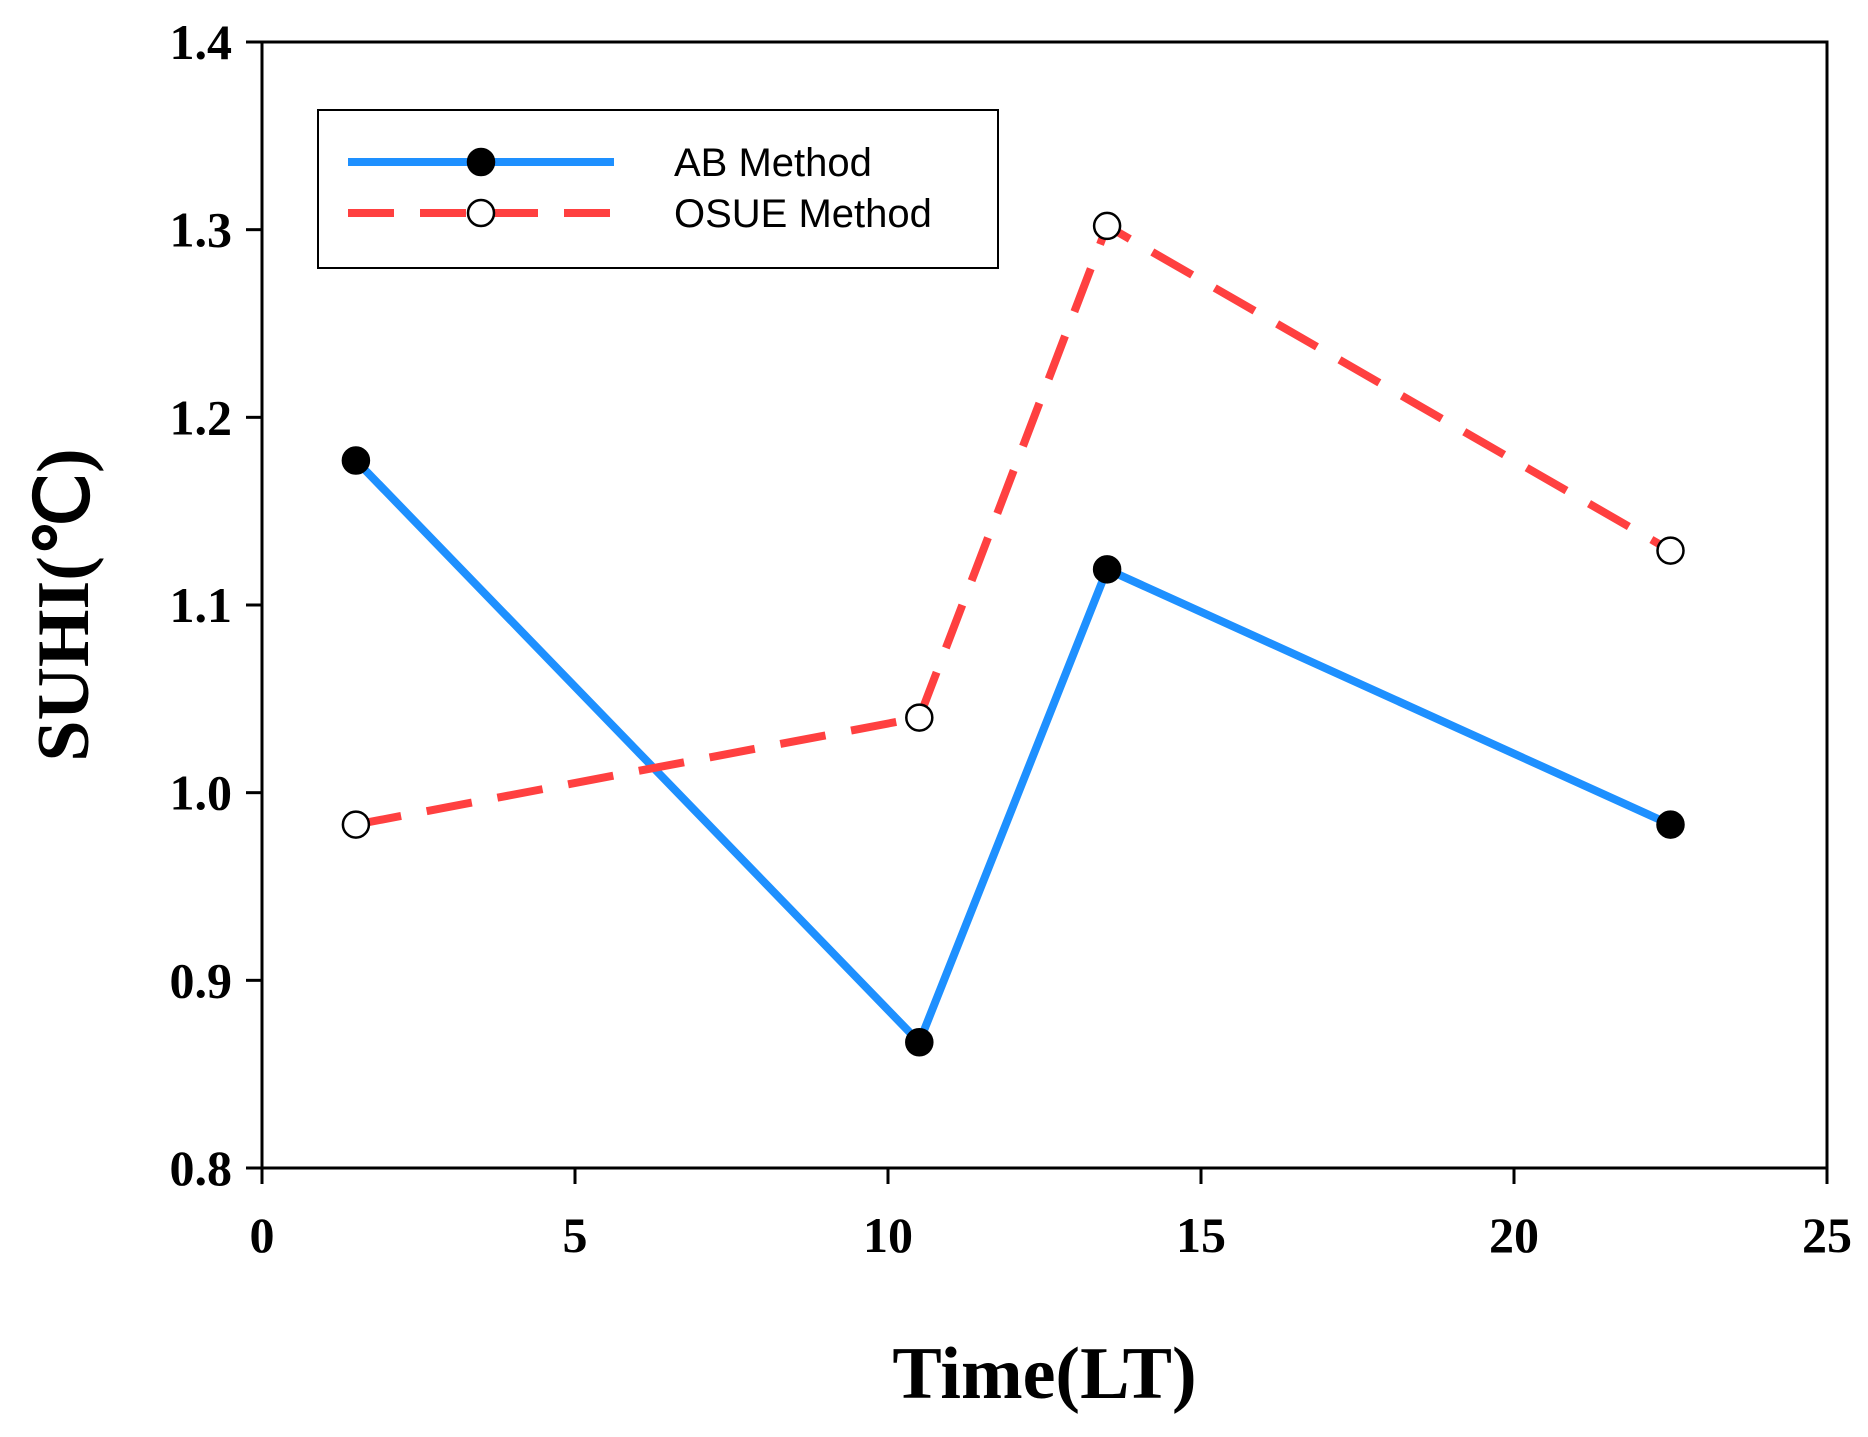  What do you see at coordinates (262, 1235) in the screenshot?
I see `x-tick-label: 0` at bounding box center [262, 1235].